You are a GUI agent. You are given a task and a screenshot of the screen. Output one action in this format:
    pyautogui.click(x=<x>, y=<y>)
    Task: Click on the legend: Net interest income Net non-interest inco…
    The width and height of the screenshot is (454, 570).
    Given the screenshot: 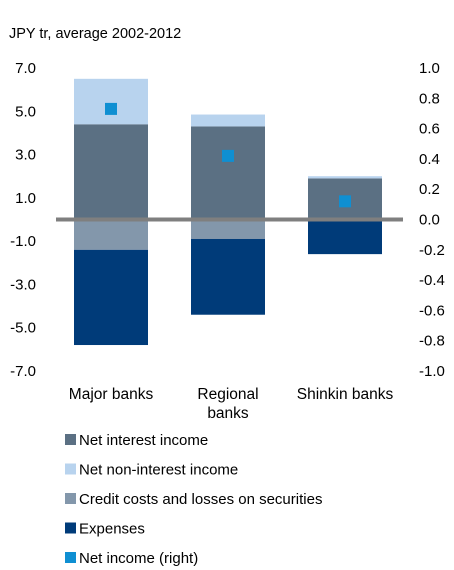 What is the action you would take?
    pyautogui.click(x=193, y=499)
    